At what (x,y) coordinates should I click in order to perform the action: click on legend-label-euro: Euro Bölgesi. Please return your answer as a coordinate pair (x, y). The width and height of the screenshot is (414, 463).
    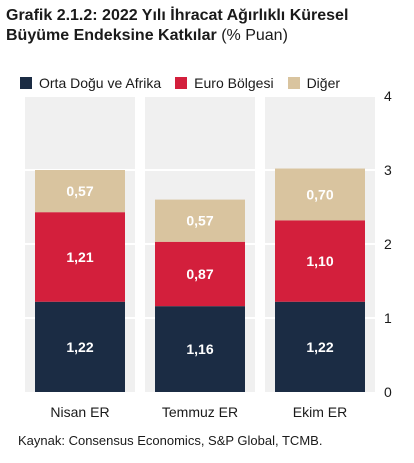
    Looking at the image, I should click on (234, 83).